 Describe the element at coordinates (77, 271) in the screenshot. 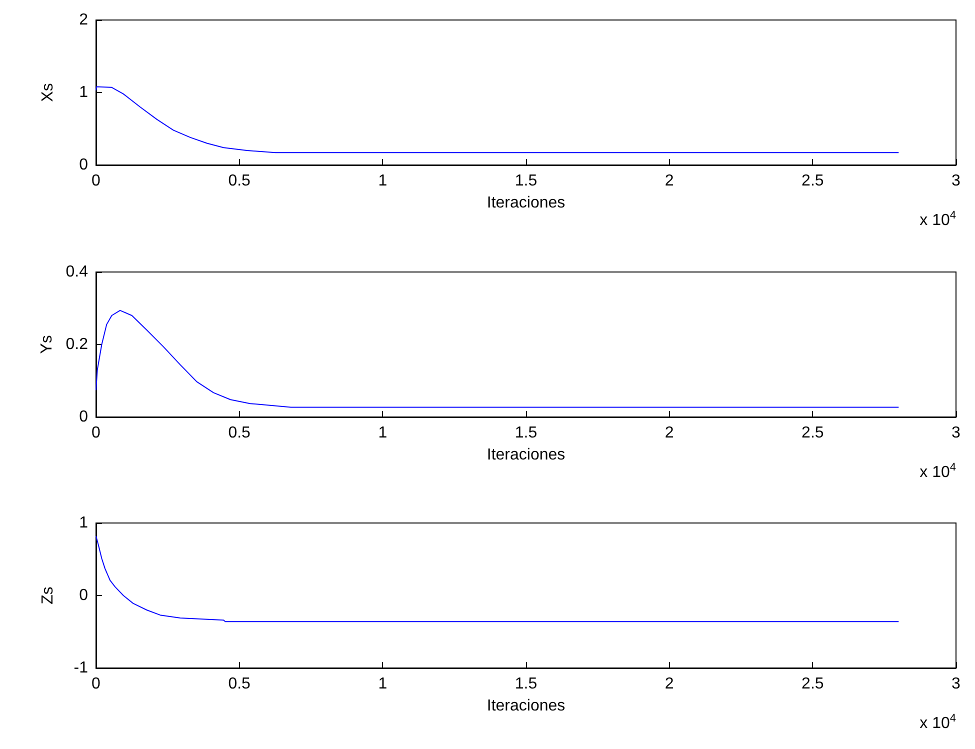

I see `y-tick-label: 0.4` at that location.